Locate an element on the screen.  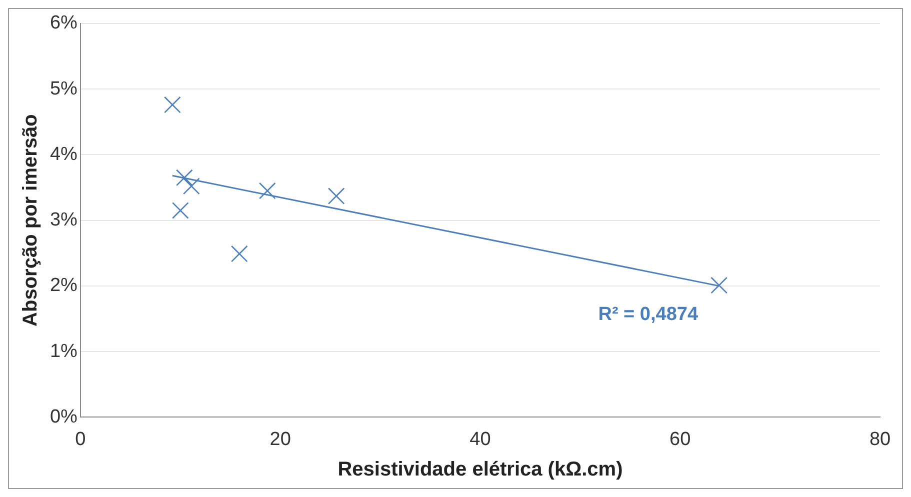
y-tick-label: 5% is located at coordinates (64, 89).